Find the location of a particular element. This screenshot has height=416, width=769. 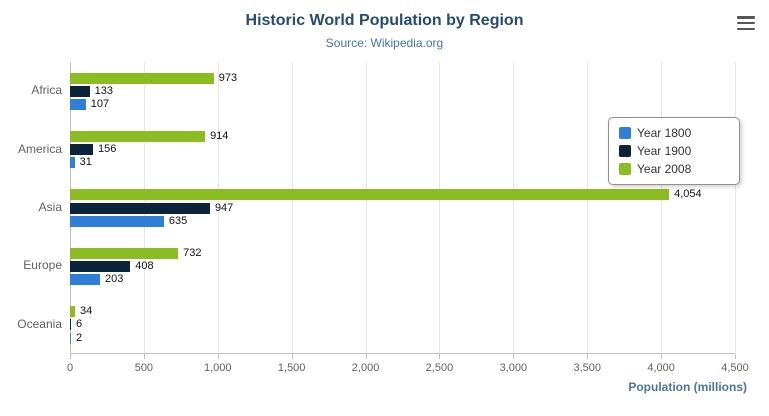

x-tick-label: 2,000 is located at coordinates (365, 368).